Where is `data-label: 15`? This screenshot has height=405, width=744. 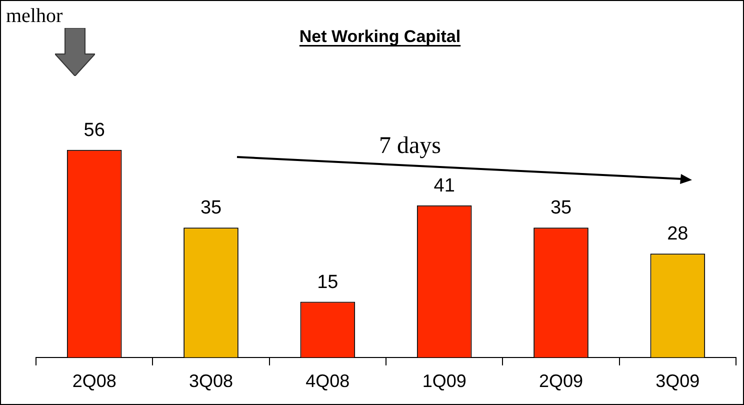
data-label: 15 is located at coordinates (327, 282).